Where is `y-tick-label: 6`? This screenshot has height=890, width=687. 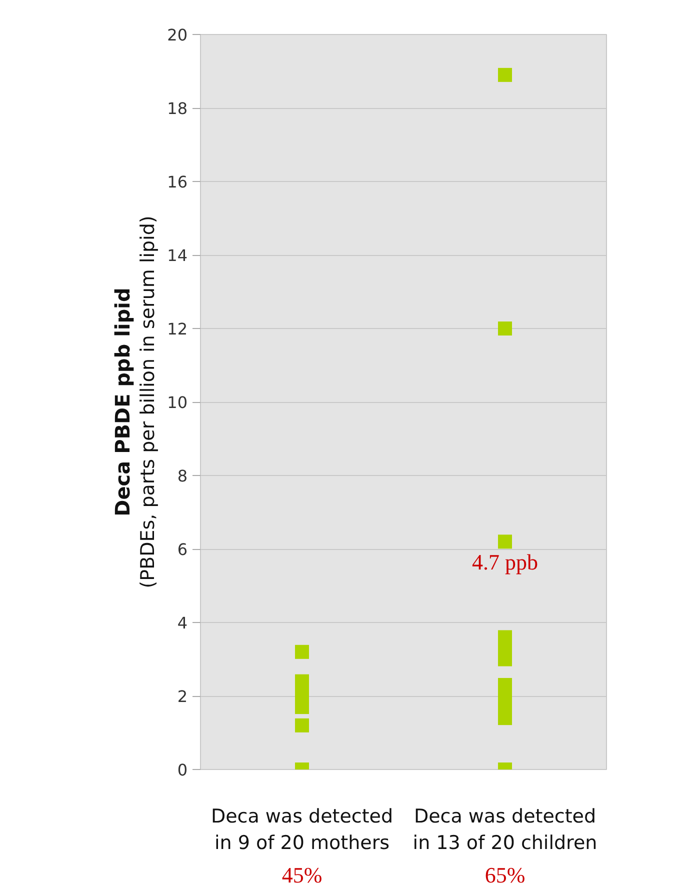
y-tick-label: 6 is located at coordinates (182, 549).